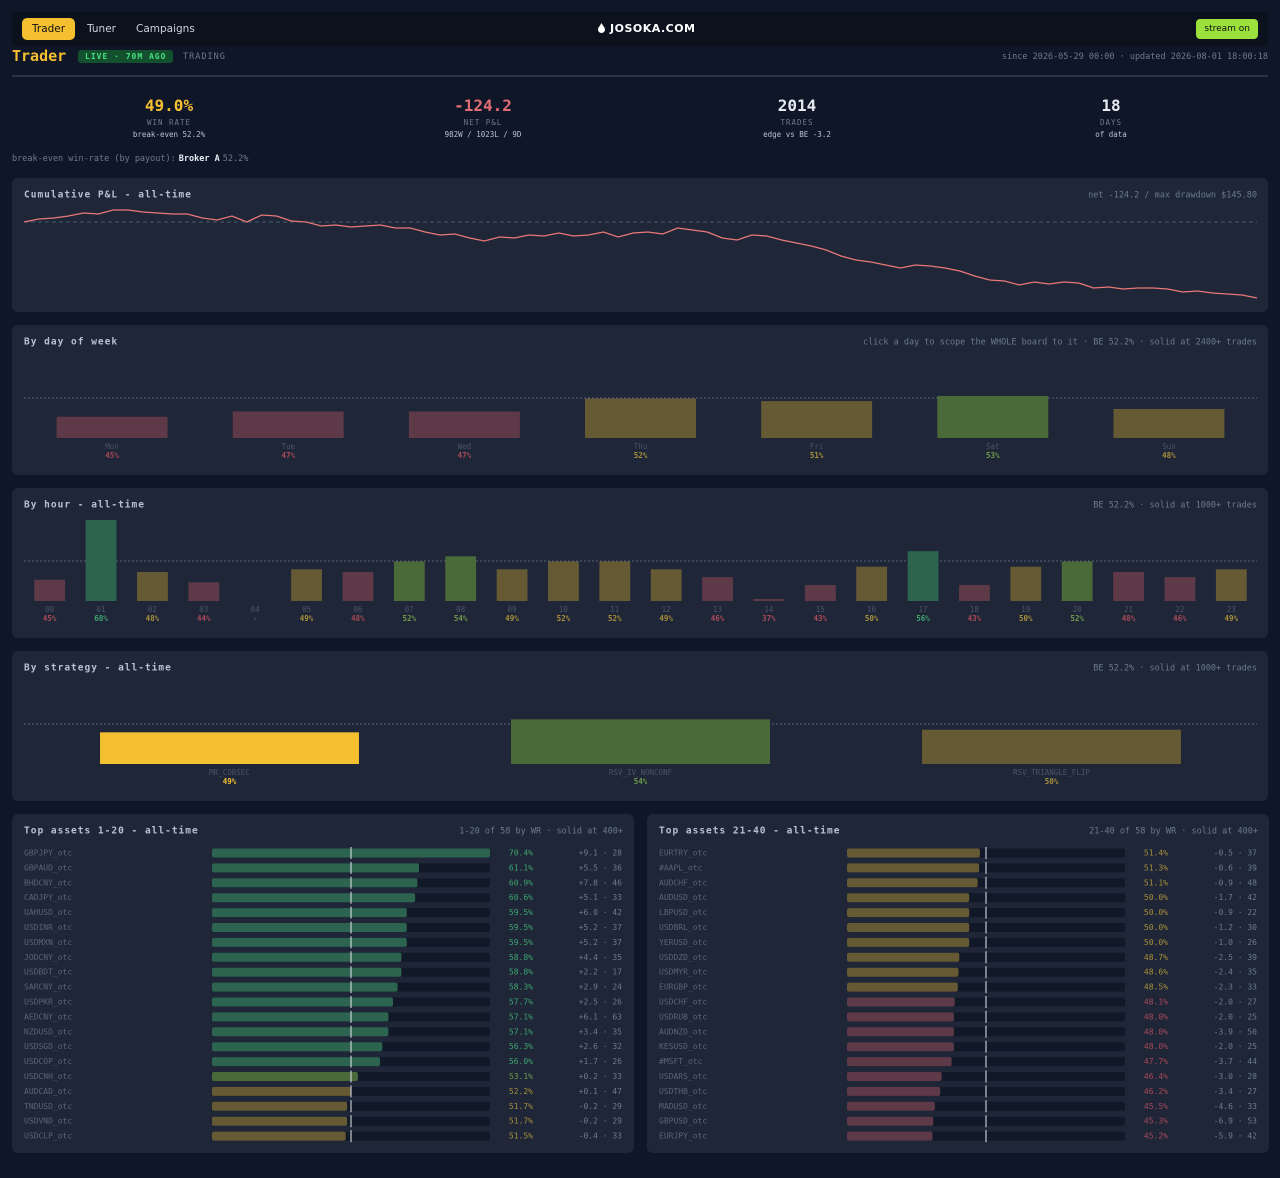  Describe the element at coordinates (1236, 927) in the screenshot. I see `edge-count: -1.2 · 30` at that location.